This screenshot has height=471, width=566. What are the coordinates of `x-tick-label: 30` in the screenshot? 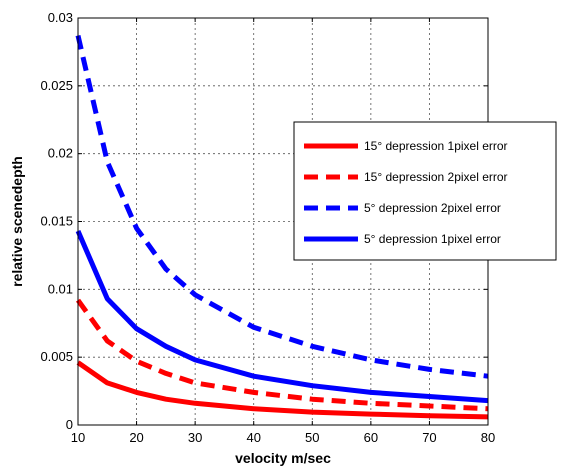 It's located at (195, 437).